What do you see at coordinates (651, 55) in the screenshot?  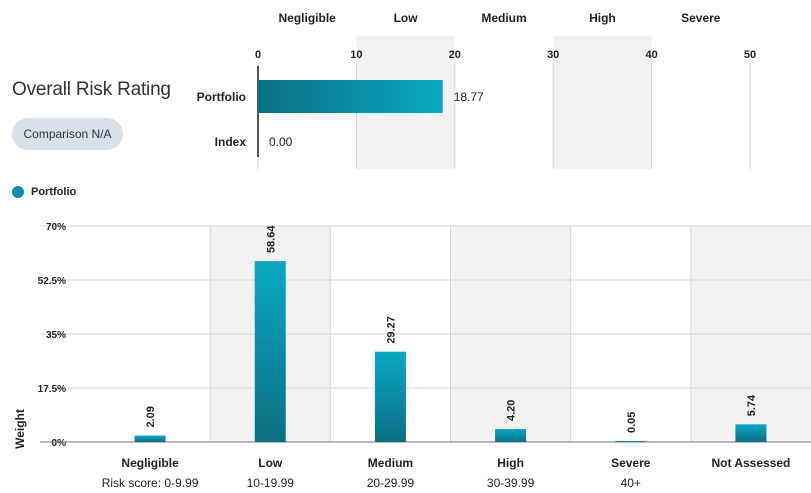 I see `x-tick-label: 40` at bounding box center [651, 55].